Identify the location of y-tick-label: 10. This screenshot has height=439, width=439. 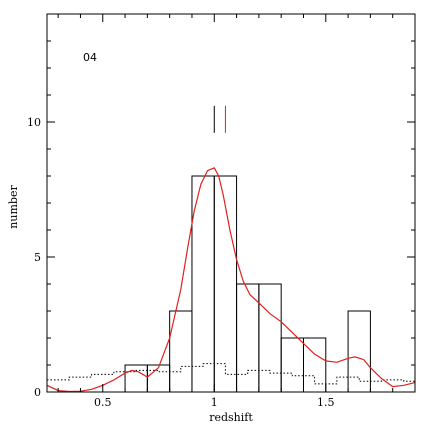
(34, 122).